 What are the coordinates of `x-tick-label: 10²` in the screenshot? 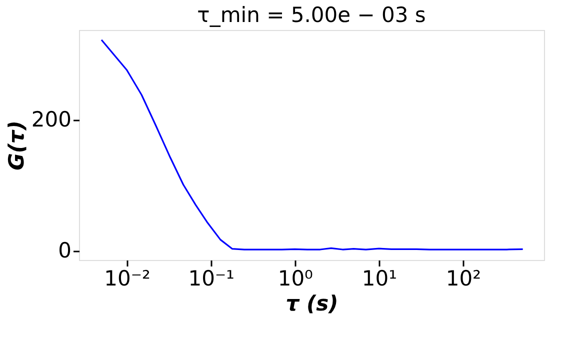 It's located at (464, 278).